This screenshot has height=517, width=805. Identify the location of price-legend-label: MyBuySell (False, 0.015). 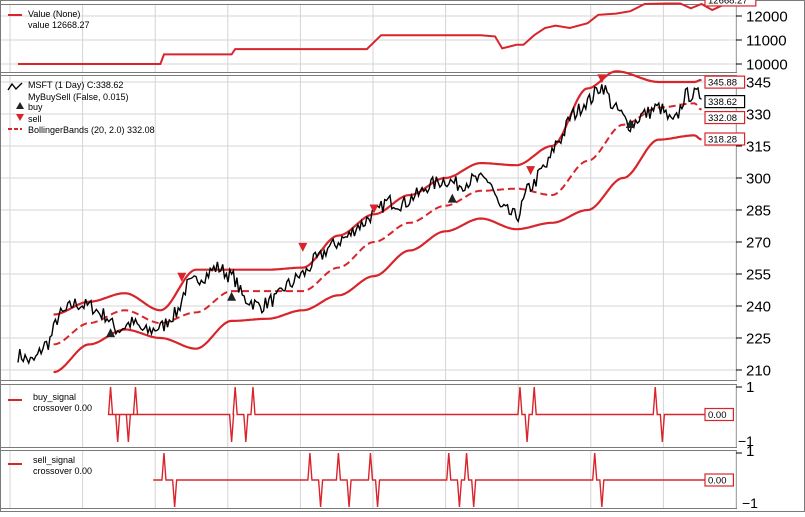
(78, 97).